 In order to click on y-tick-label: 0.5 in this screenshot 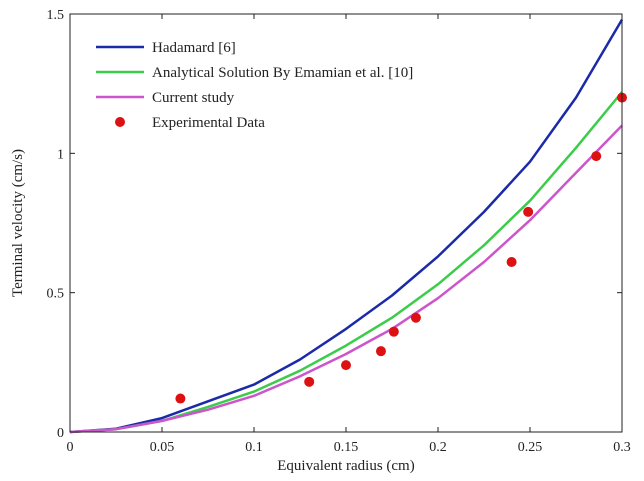, I will do `click(56, 294)`.